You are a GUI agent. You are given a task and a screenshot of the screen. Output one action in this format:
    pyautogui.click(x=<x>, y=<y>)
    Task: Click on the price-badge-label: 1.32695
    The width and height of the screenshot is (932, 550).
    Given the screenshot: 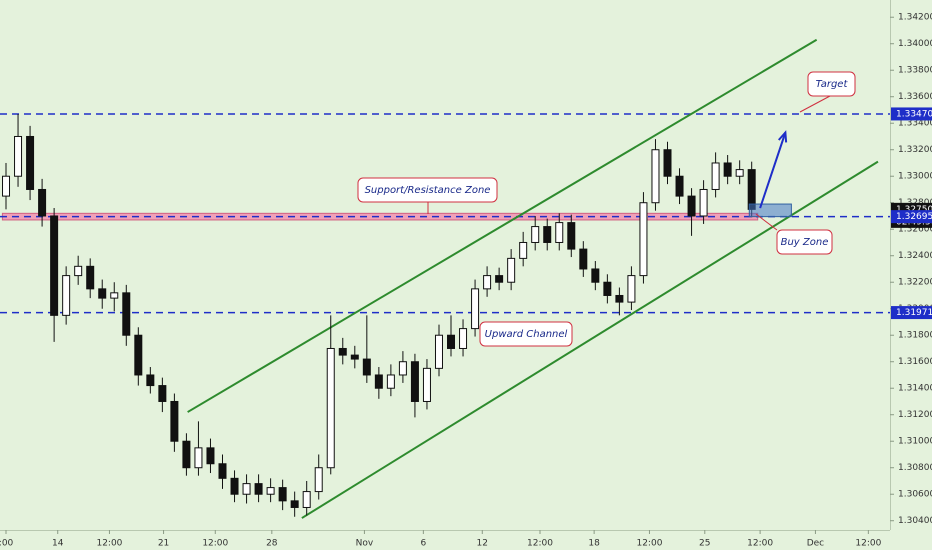 What is the action you would take?
    pyautogui.click(x=914, y=217)
    